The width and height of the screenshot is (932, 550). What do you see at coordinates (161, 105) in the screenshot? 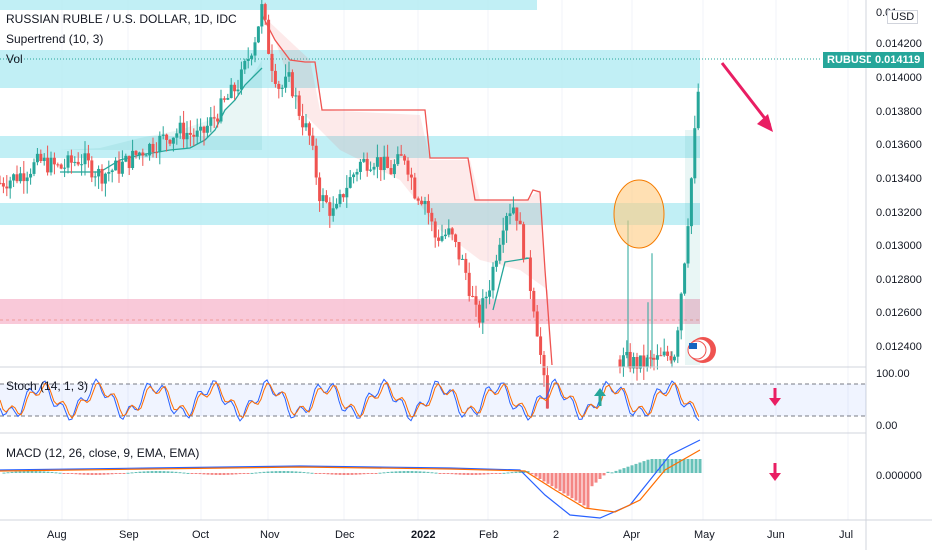
I see `supertrend-up-fill` at bounding box center [161, 105].